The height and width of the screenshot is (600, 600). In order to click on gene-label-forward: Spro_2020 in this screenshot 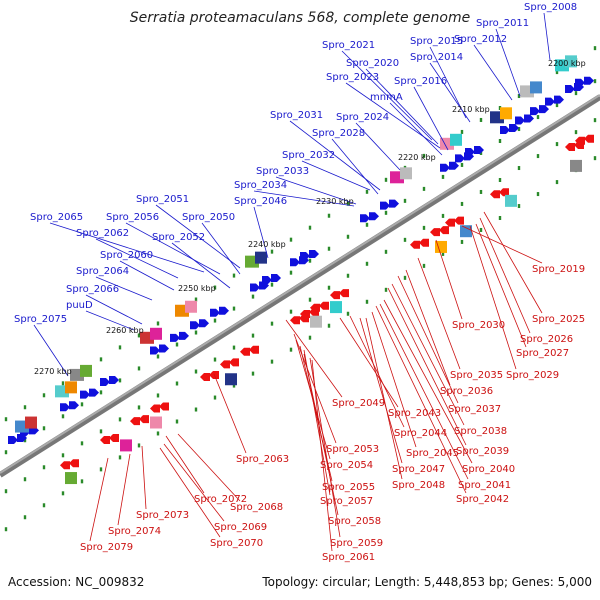, I will do `click(372, 63)`.